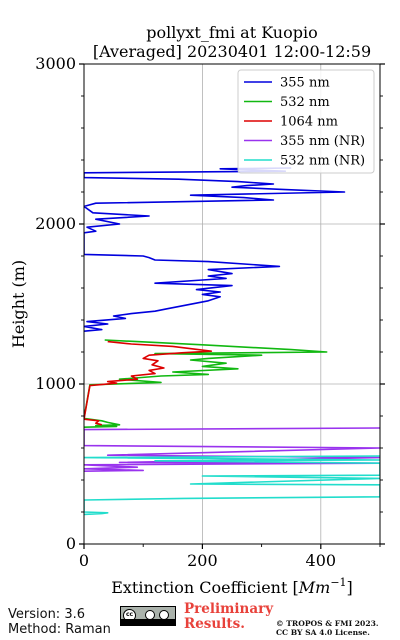 The height and width of the screenshot is (640, 400). Describe the element at coordinates (55, 63) in the screenshot. I see `y-tick-label-3: 3000` at that location.